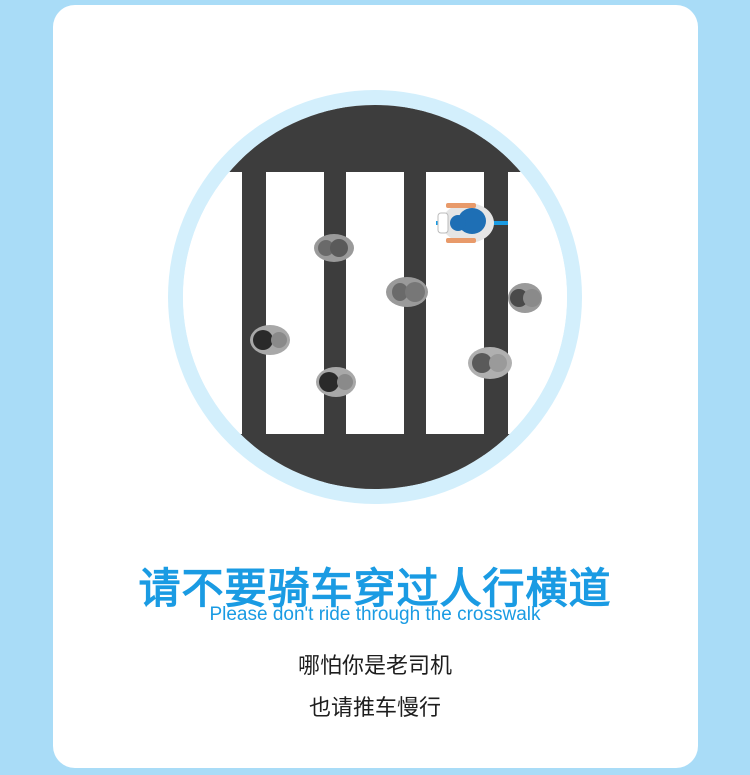  I want to click on title-chinese: 请不要骑车穿过人行横道, so click(375, 588).